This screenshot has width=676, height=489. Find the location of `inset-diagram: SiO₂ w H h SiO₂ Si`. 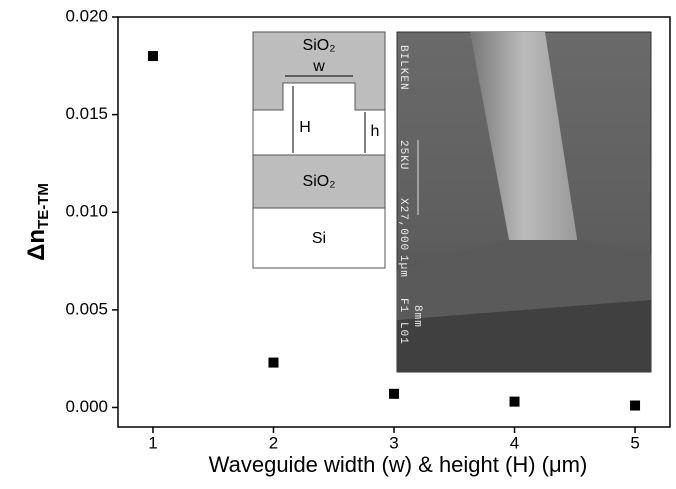

inset-diagram: SiO₂ w H h SiO₂ Si is located at coordinates (319, 150).